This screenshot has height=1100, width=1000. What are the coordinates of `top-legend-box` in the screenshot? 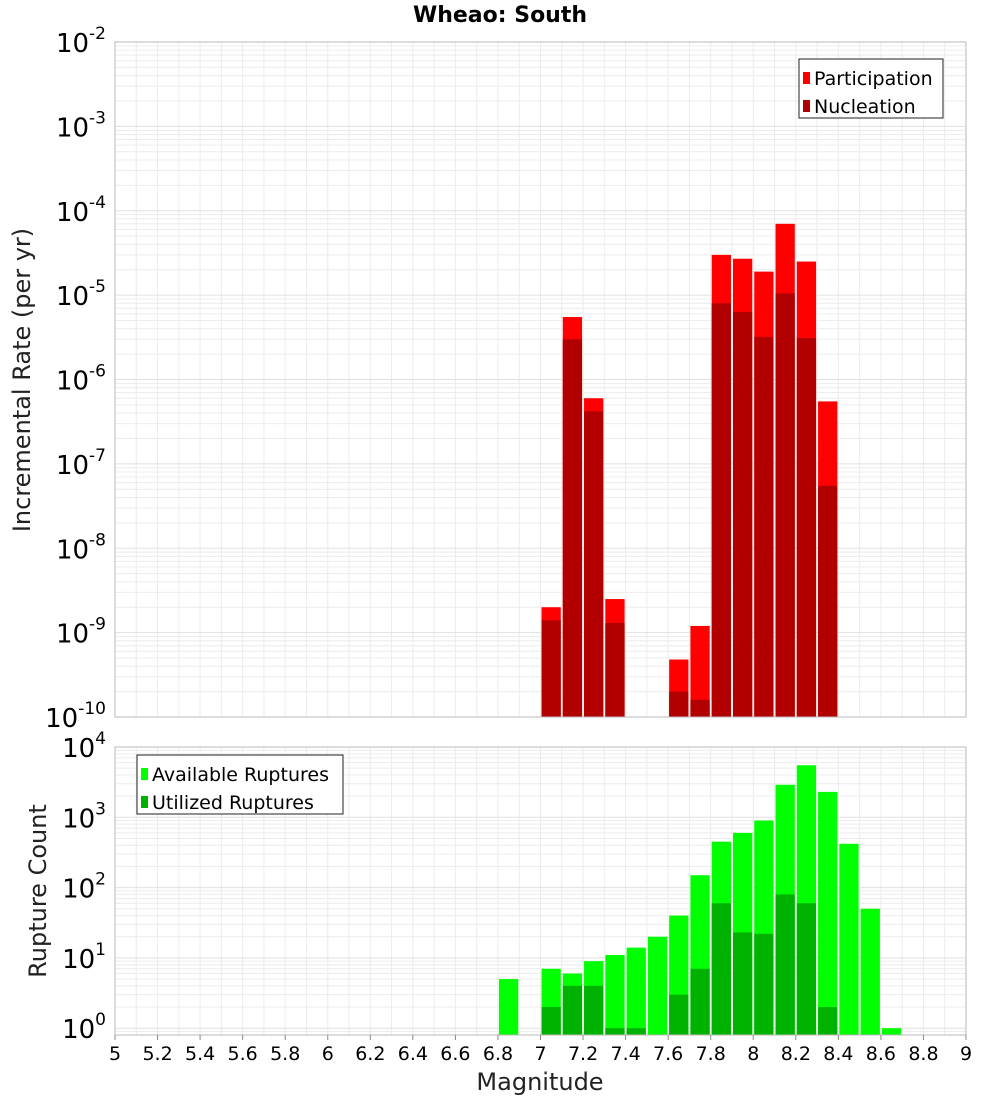 It's located at (871, 88).